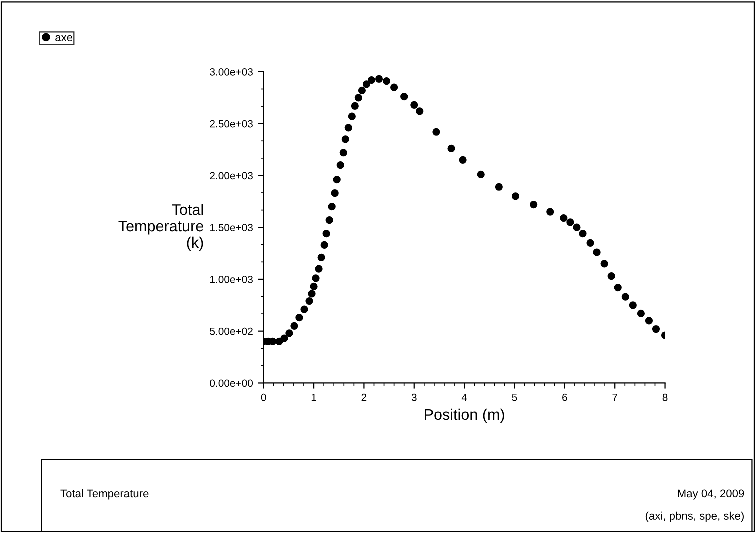  Describe the element at coordinates (231, 72) in the screenshot. I see `y-tick-label: 3.00e+03` at that location.